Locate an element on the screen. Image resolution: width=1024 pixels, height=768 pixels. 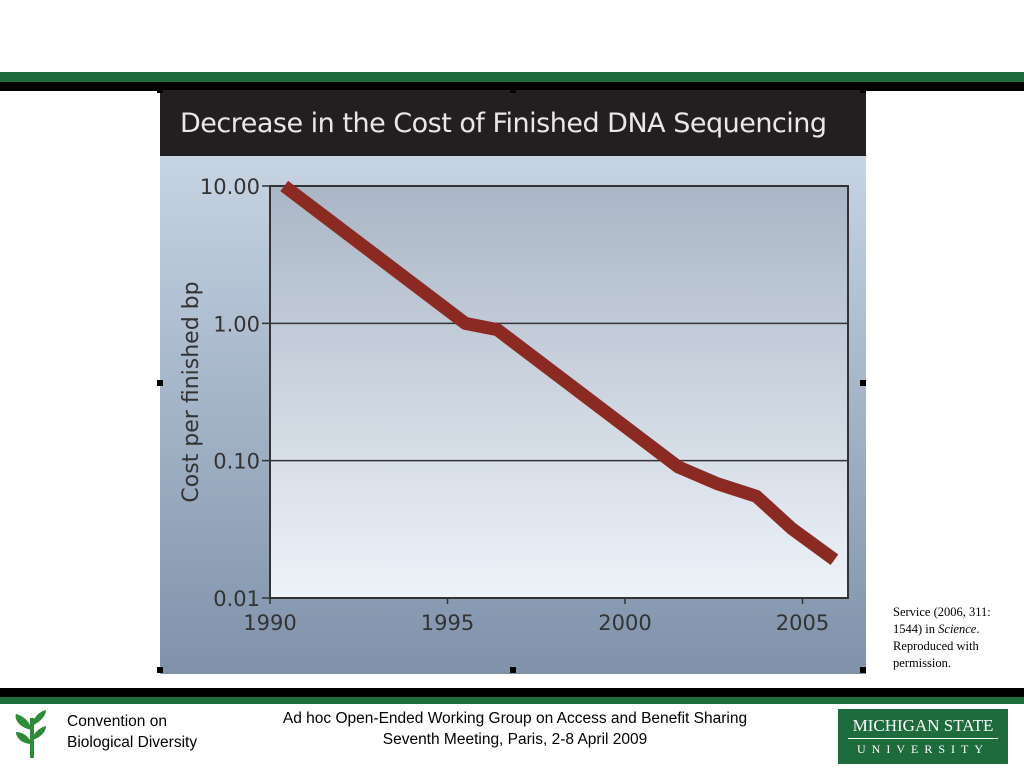
caption-text: Service (2006, 311: 1544) in is located at coordinates (942, 620).